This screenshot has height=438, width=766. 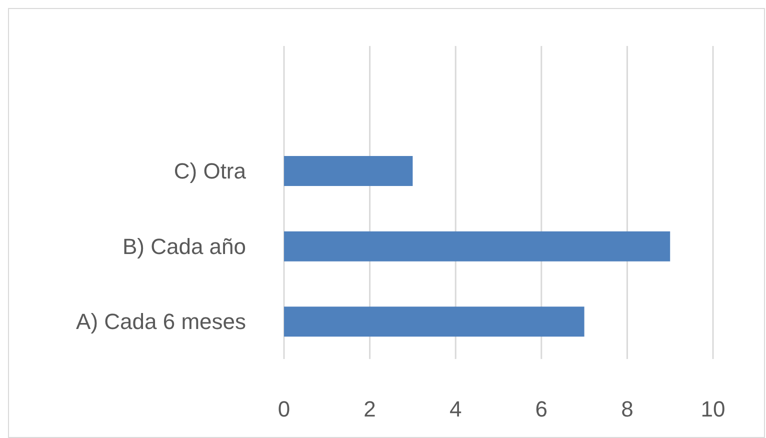 What do you see at coordinates (713, 409) in the screenshot?
I see `x-tick-label: 10` at bounding box center [713, 409].